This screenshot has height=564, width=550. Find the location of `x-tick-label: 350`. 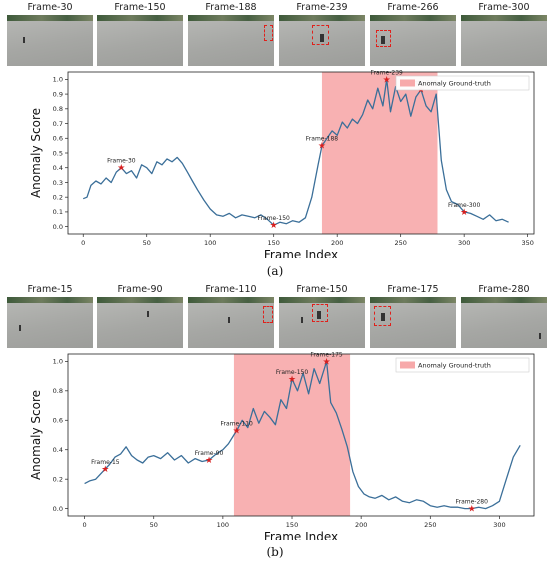

x-tick-label: 350 is located at coordinates (527, 243).